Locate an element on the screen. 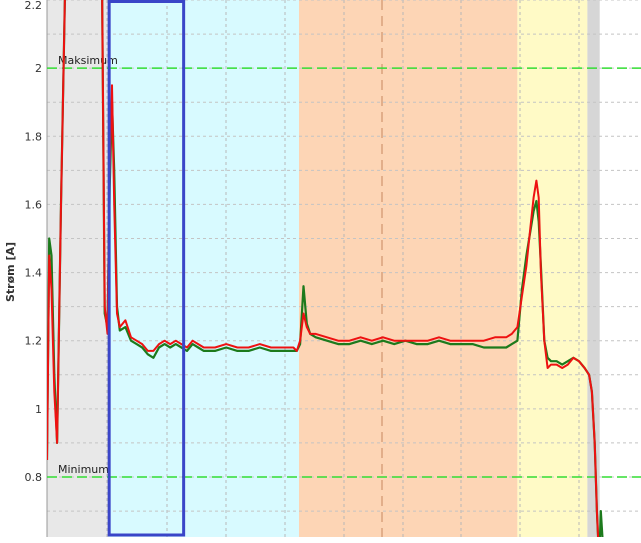  selection-window is located at coordinates (146, 268).